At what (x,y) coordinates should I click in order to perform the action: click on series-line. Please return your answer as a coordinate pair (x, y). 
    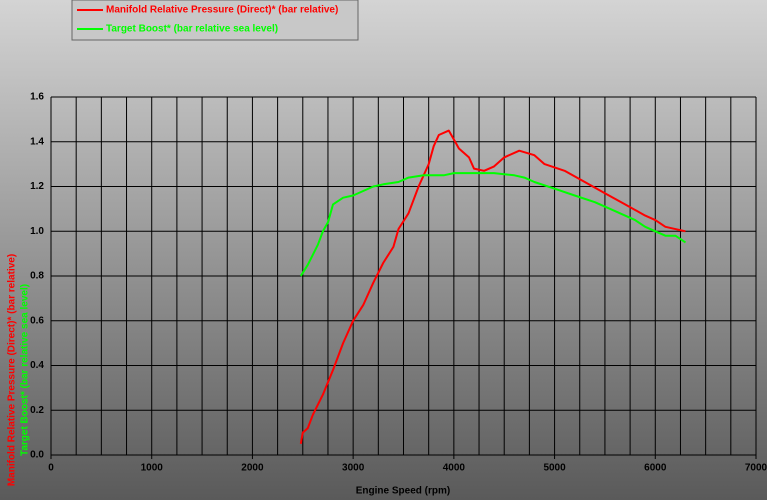
    Looking at the image, I should click on (493, 224).